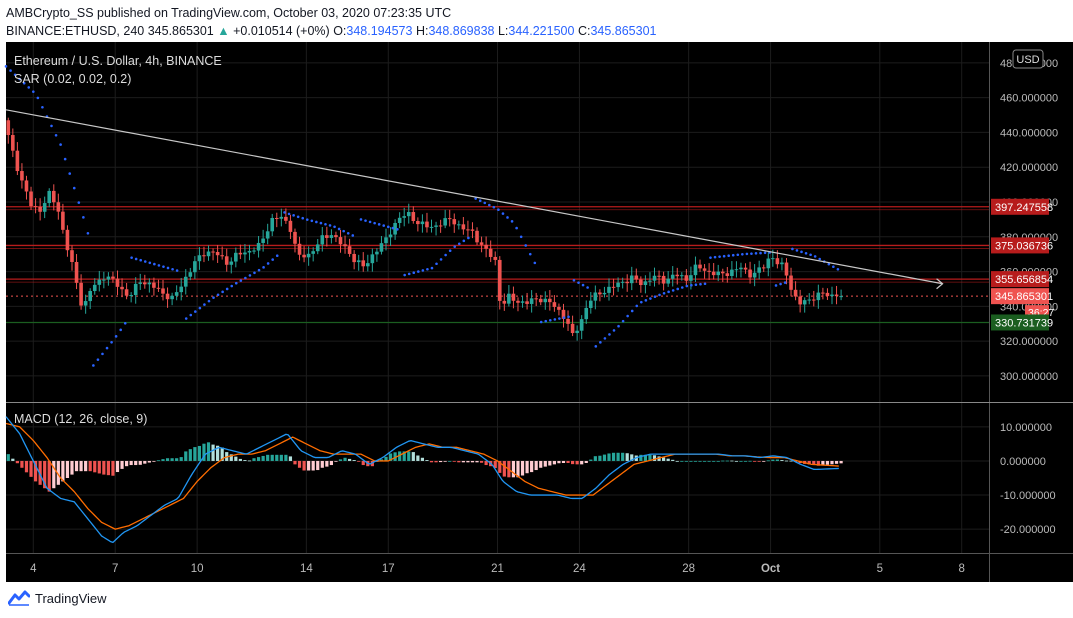 The height and width of the screenshot is (618, 1073). Describe the element at coordinates (197, 569) in the screenshot. I see `time-tick-label: 10` at that location.